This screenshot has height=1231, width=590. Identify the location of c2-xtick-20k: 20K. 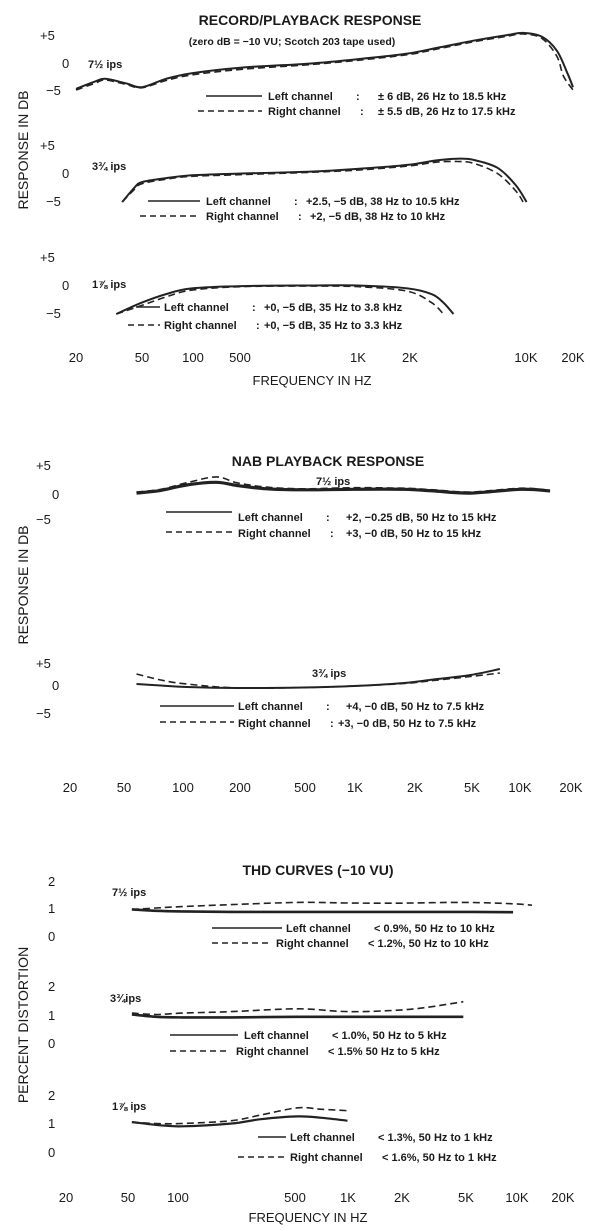
(570, 787).